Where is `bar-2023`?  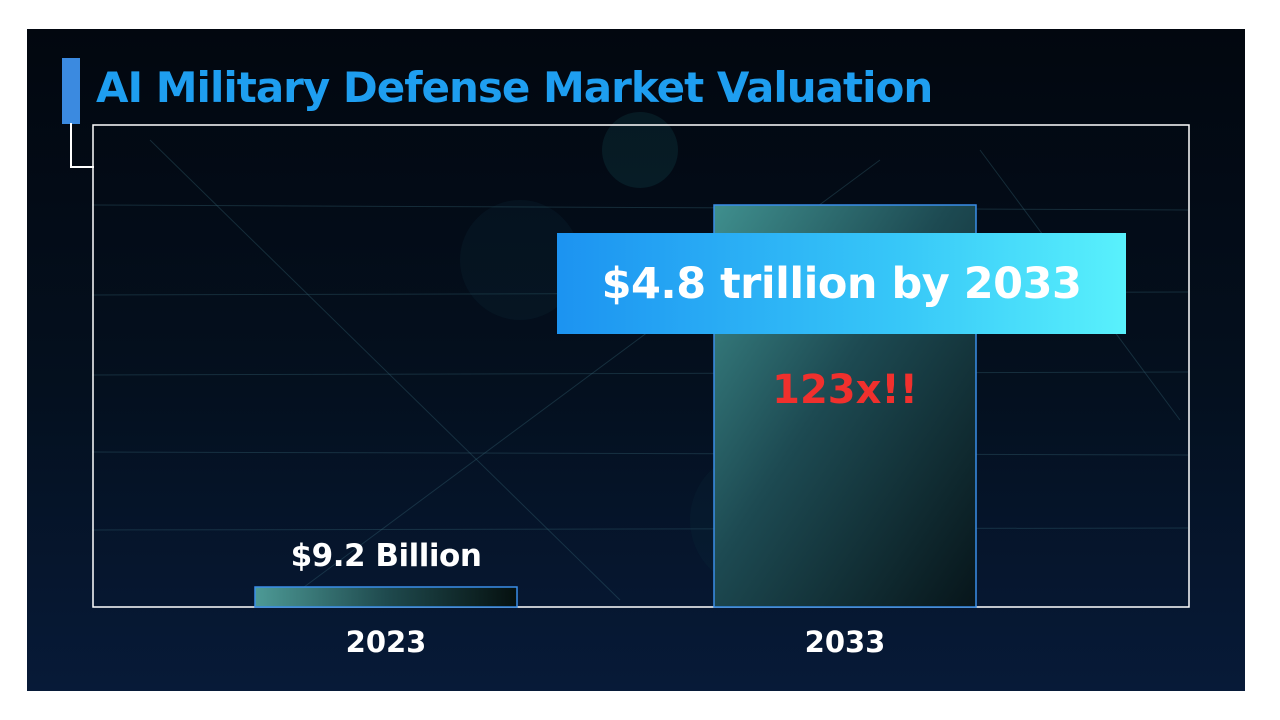 bar-2023 is located at coordinates (386, 597).